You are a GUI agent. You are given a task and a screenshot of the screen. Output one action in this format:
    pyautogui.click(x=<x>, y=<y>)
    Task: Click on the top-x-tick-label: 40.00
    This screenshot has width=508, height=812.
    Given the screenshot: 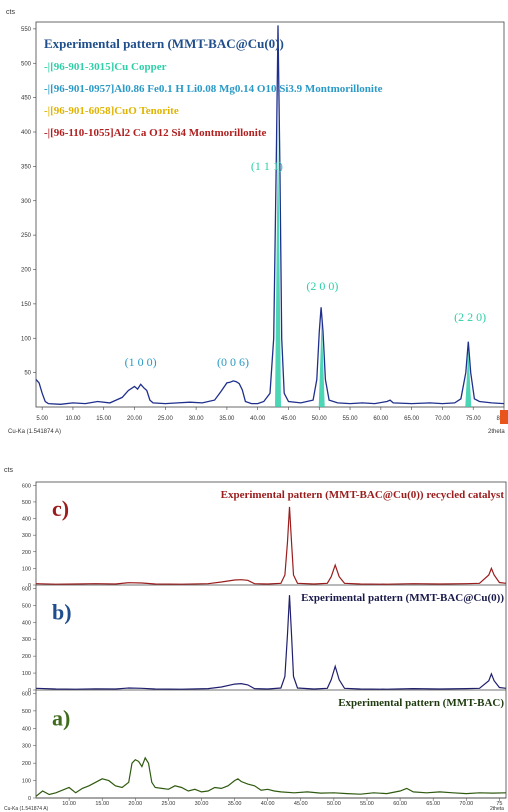 What is the action you would take?
    pyautogui.click(x=258, y=419)
    